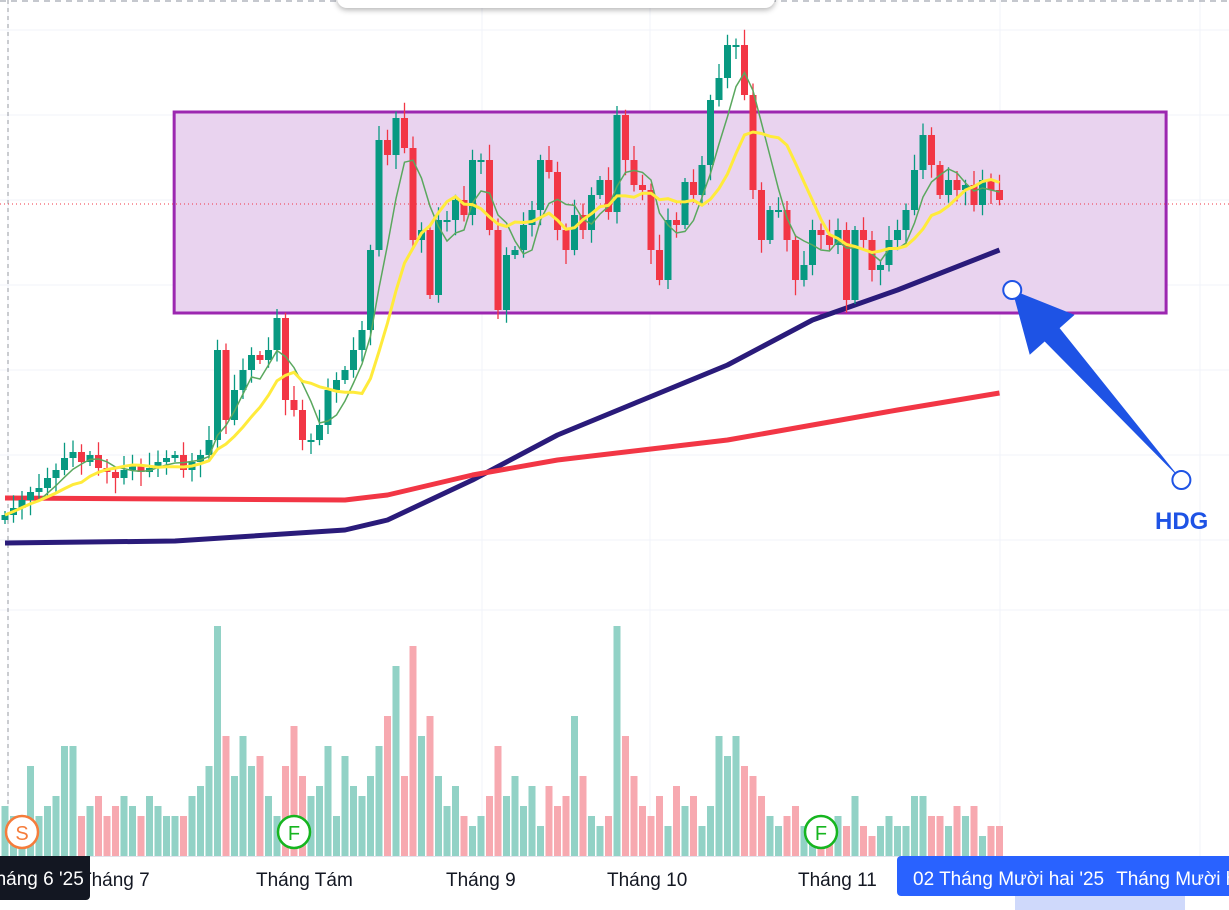 The width and height of the screenshot is (1229, 910). What do you see at coordinates (1012, 290) in the screenshot?
I see `arrow-handle-end` at bounding box center [1012, 290].